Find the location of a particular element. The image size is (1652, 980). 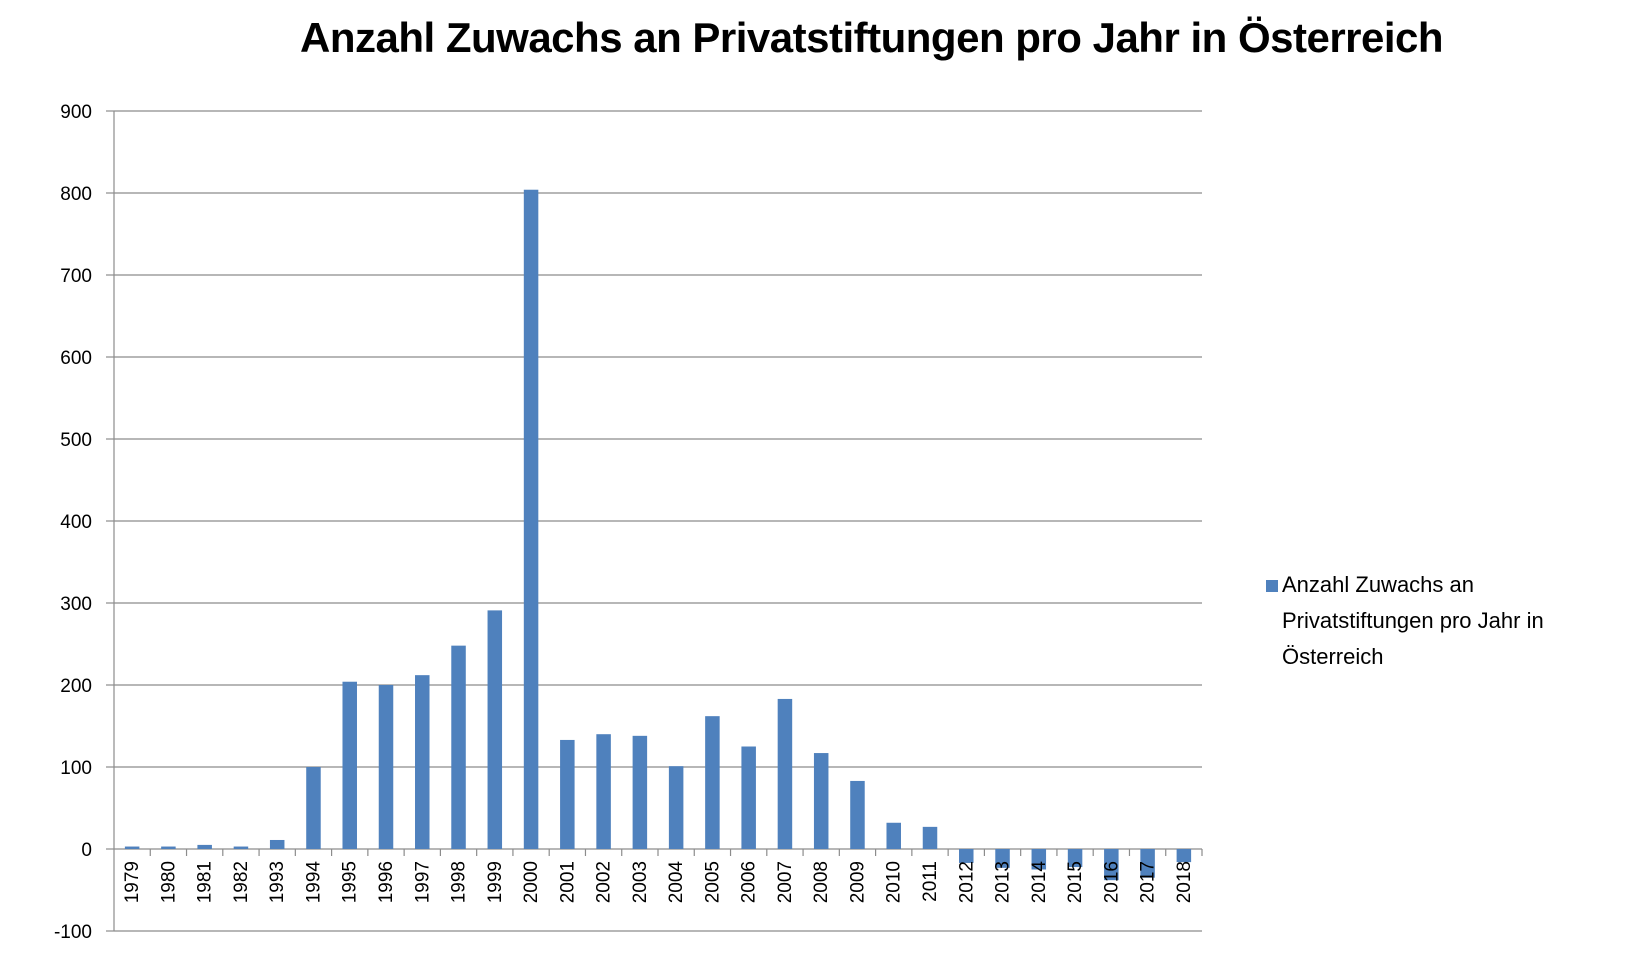

bar-2010 is located at coordinates (893, 835).